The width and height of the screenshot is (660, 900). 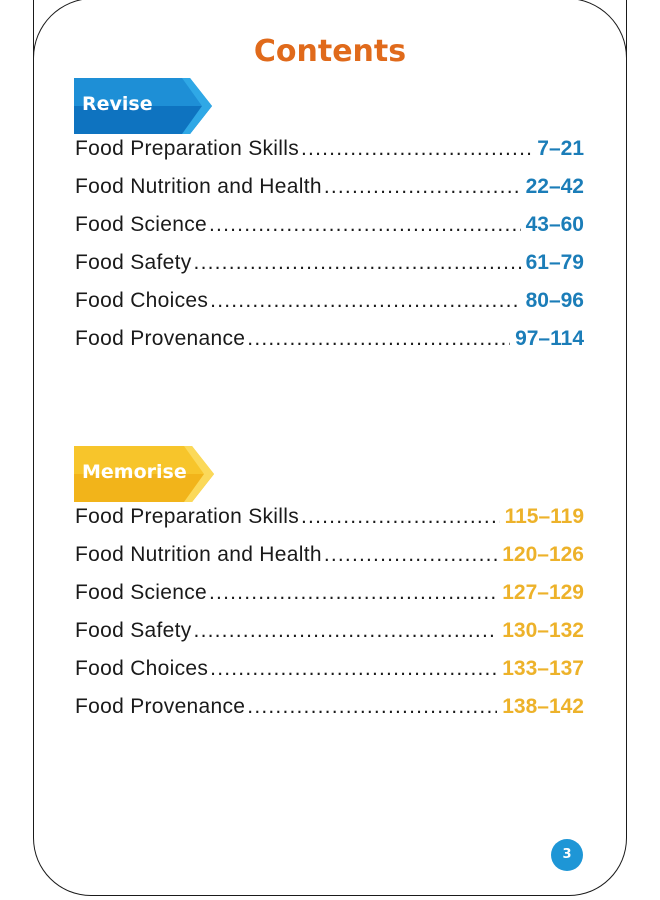 I want to click on revise-section-banner: Revise, so click(x=143, y=106).